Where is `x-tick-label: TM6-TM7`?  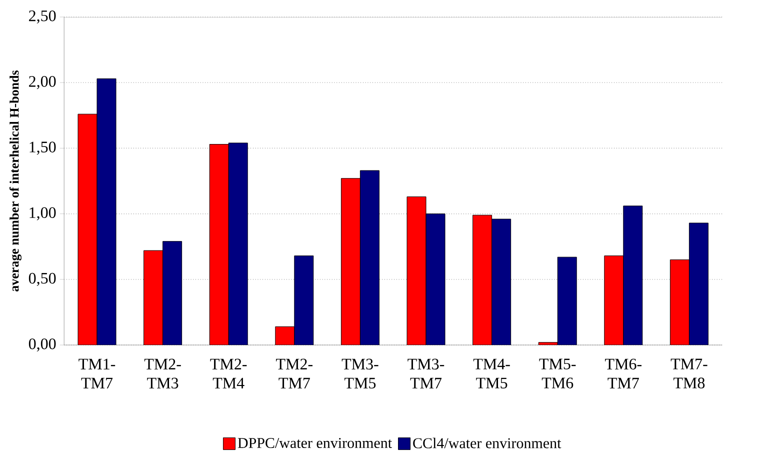
x-tick-label: TM6-TM7 is located at coordinates (623, 373).